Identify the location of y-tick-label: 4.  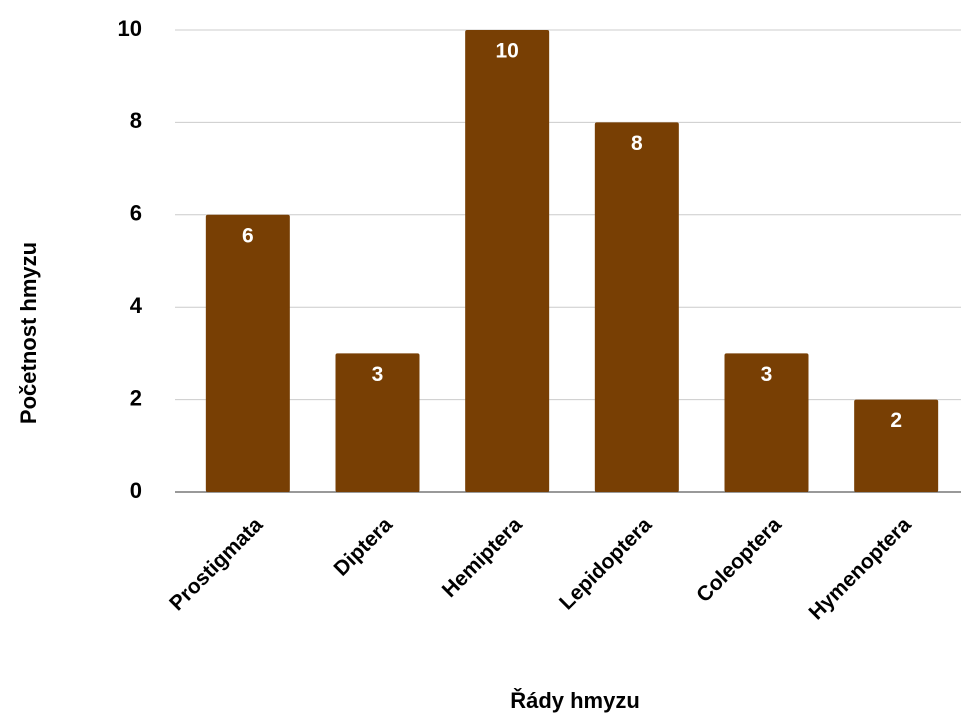
(136, 305).